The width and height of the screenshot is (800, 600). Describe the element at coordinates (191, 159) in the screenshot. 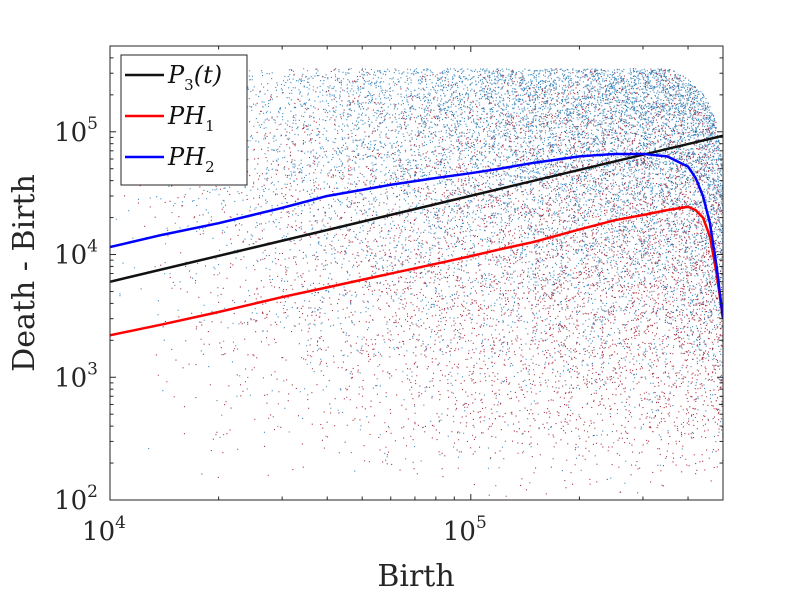

I see `legend-entry-ph2: PH2` at that location.